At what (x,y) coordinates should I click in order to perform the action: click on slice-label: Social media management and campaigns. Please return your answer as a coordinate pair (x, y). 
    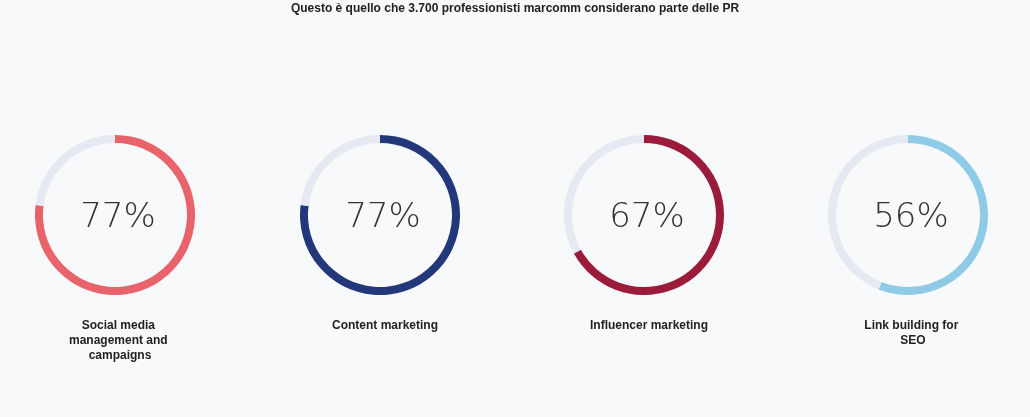
    Looking at the image, I should click on (120, 339).